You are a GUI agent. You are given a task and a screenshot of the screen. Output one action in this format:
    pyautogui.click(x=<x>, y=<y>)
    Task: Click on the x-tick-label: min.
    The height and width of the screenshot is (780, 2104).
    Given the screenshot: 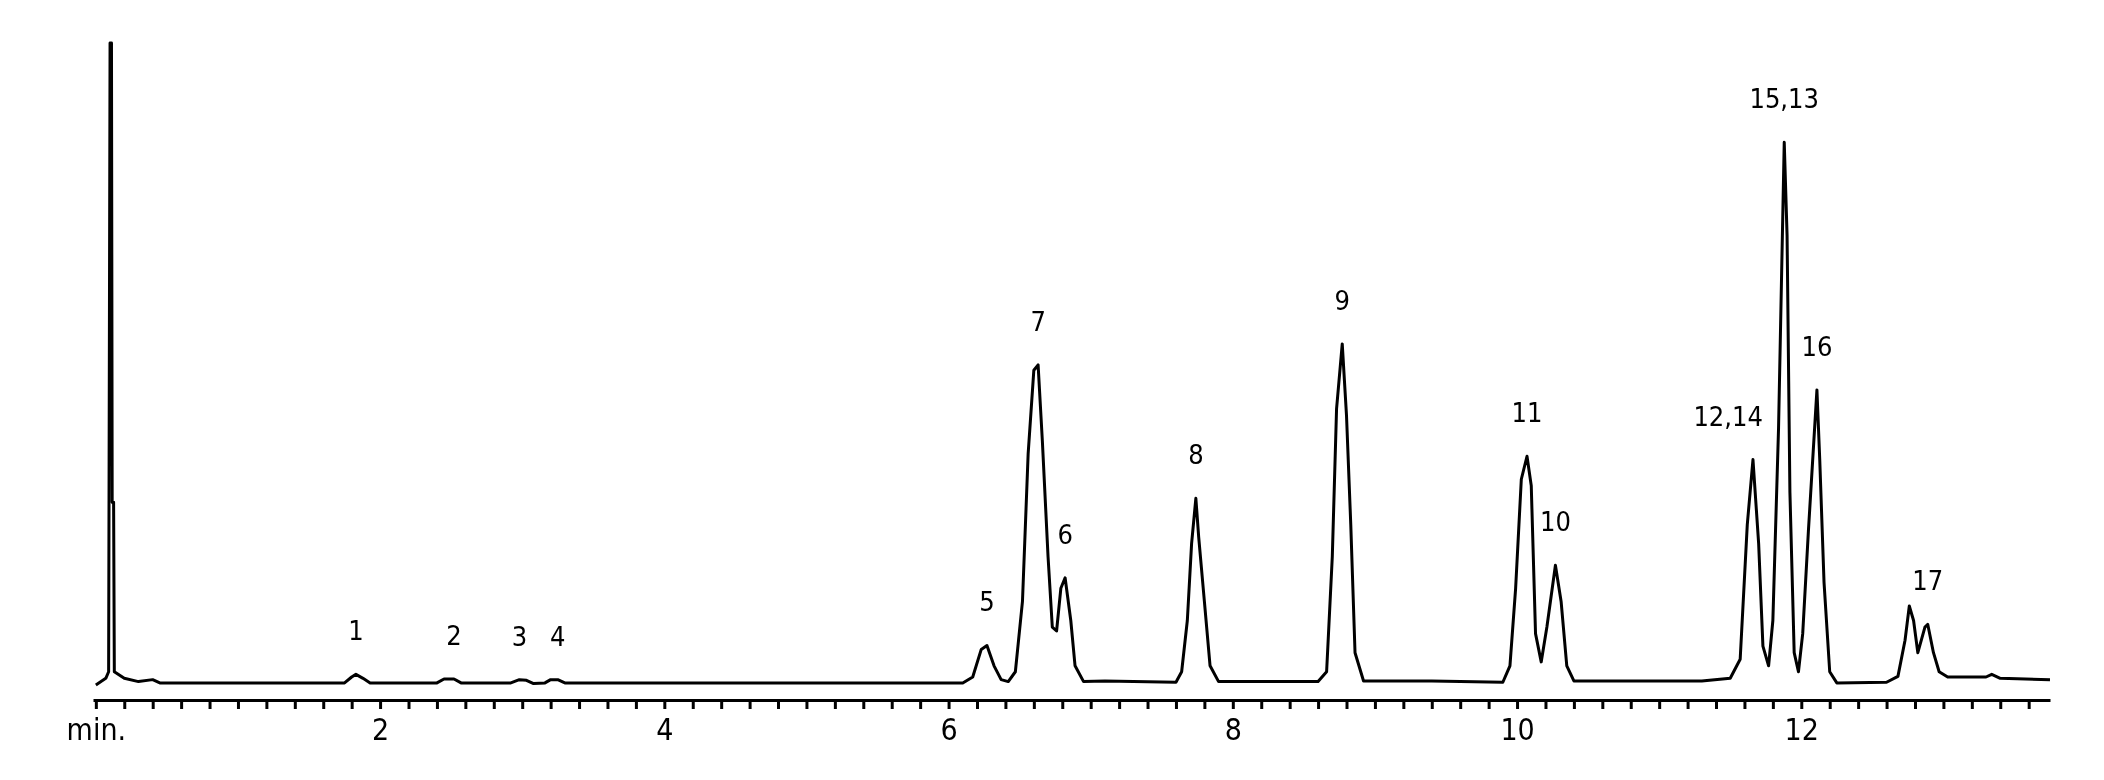 What is the action you would take?
    pyautogui.click(x=96, y=730)
    